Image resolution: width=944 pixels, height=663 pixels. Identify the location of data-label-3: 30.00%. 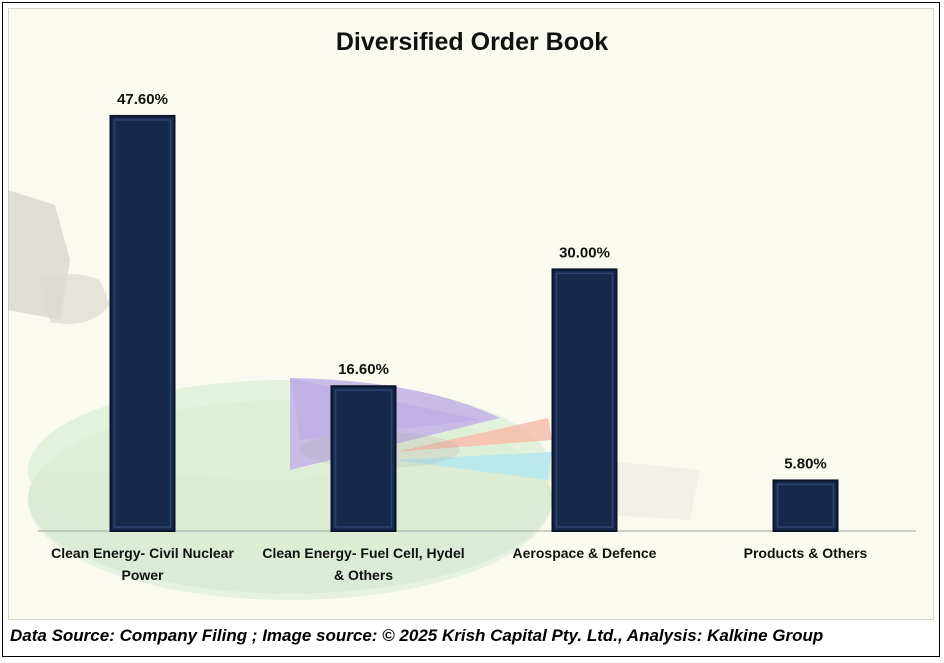
(584, 252).